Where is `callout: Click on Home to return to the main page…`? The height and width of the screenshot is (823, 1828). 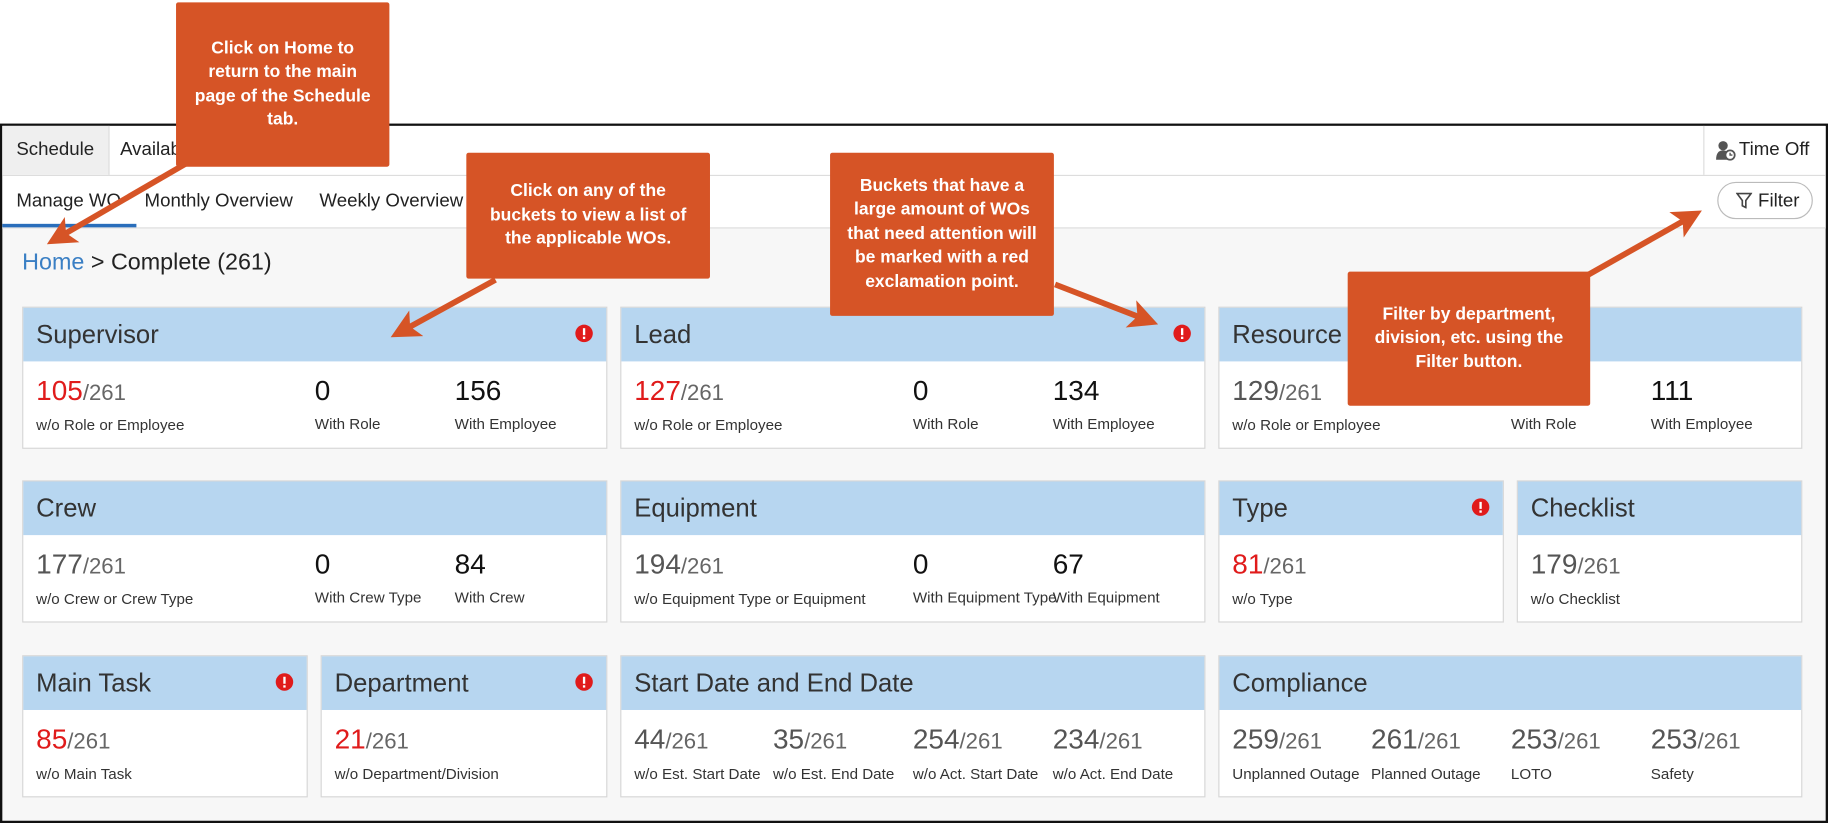 callout: Click on Home to return to the main page… is located at coordinates (283, 84).